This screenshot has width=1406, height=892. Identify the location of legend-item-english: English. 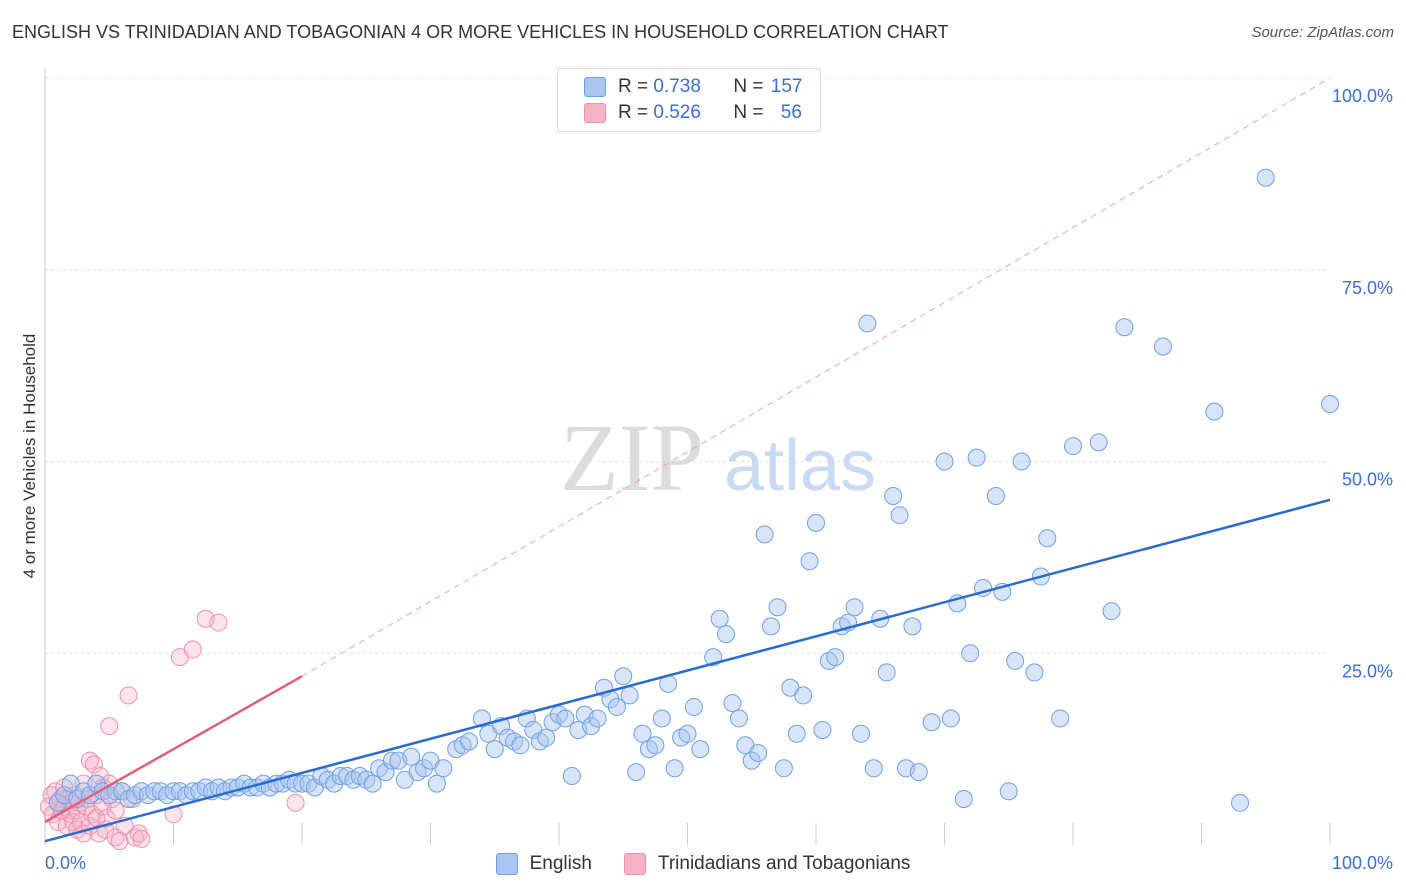
(543, 864).